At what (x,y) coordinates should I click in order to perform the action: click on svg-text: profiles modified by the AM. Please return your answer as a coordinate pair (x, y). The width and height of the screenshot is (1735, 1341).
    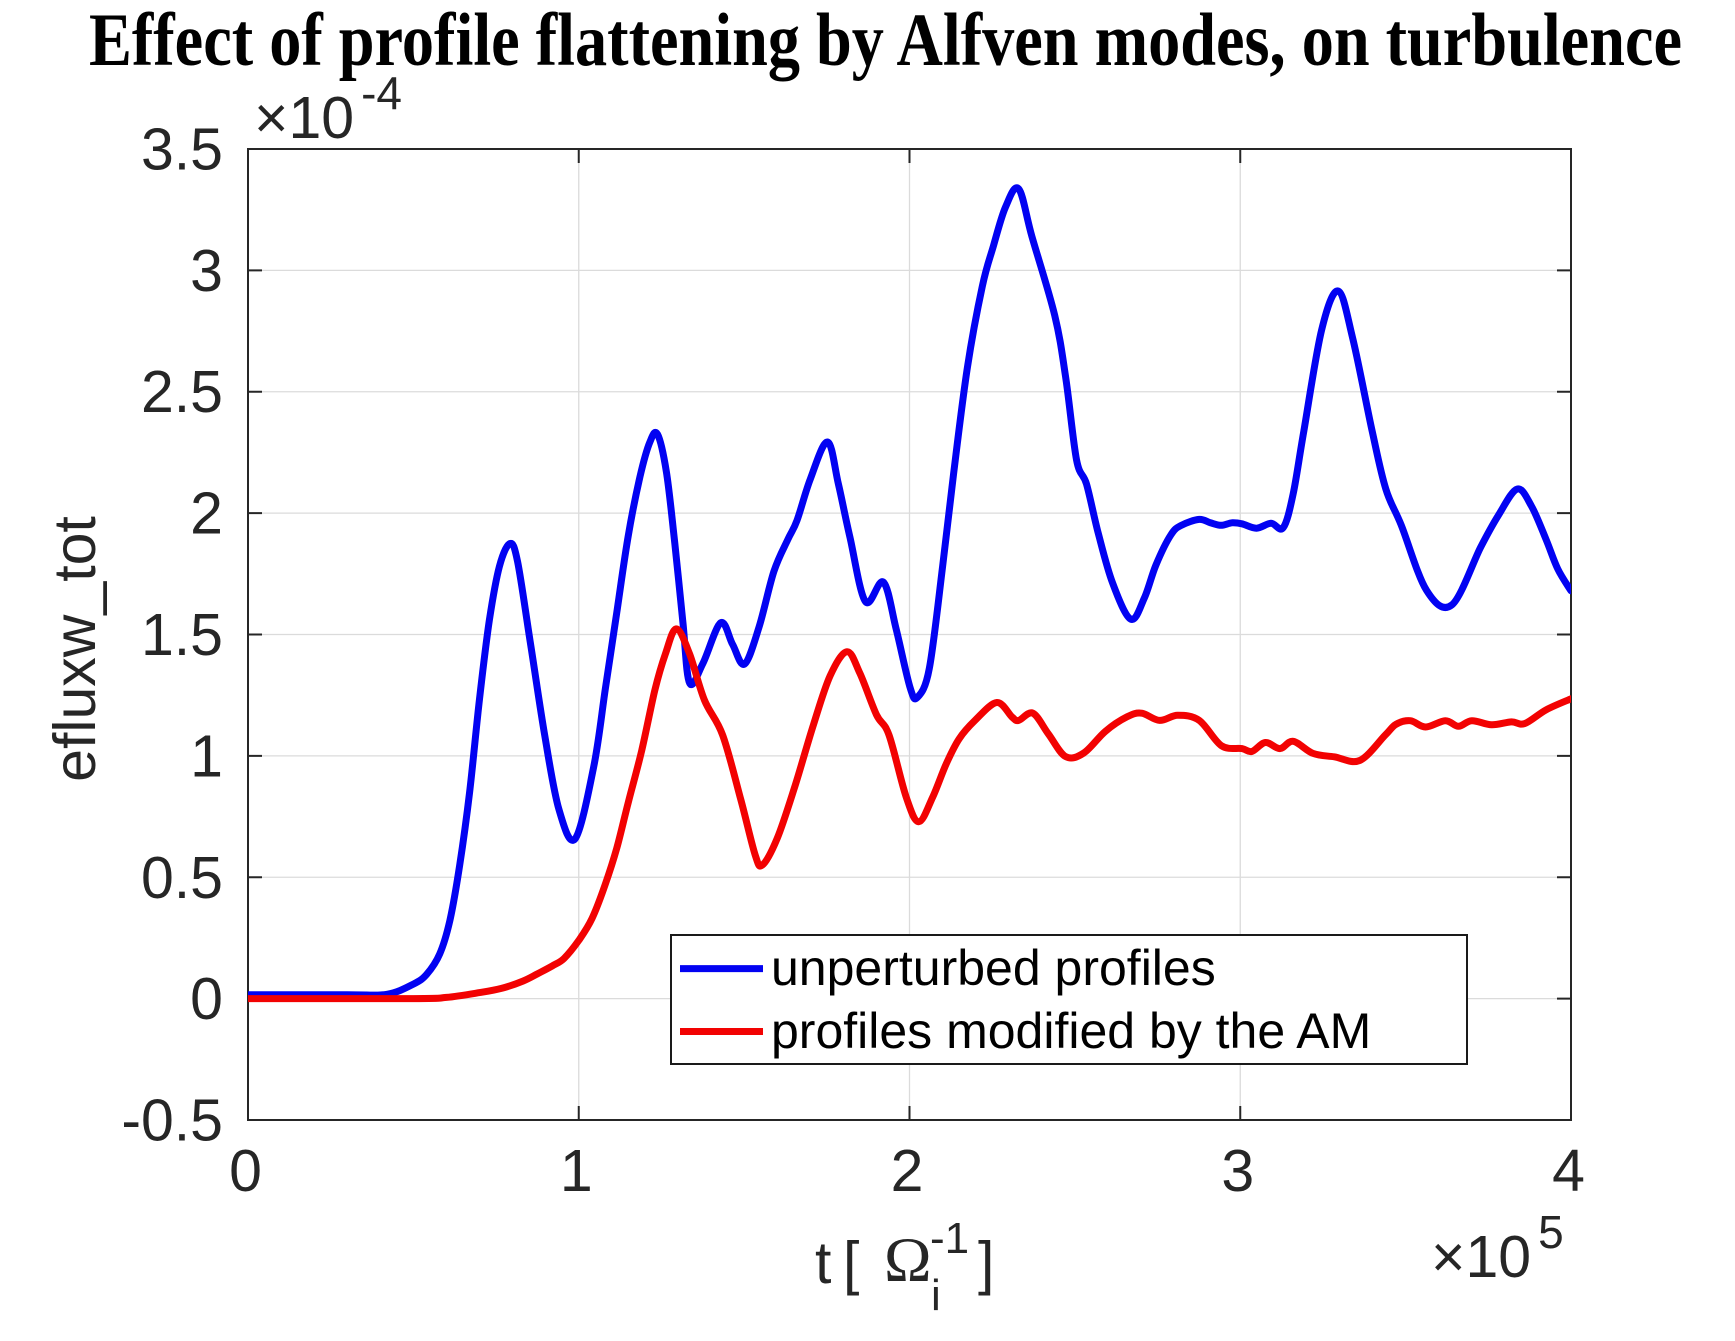
    Looking at the image, I should click on (1071, 1031).